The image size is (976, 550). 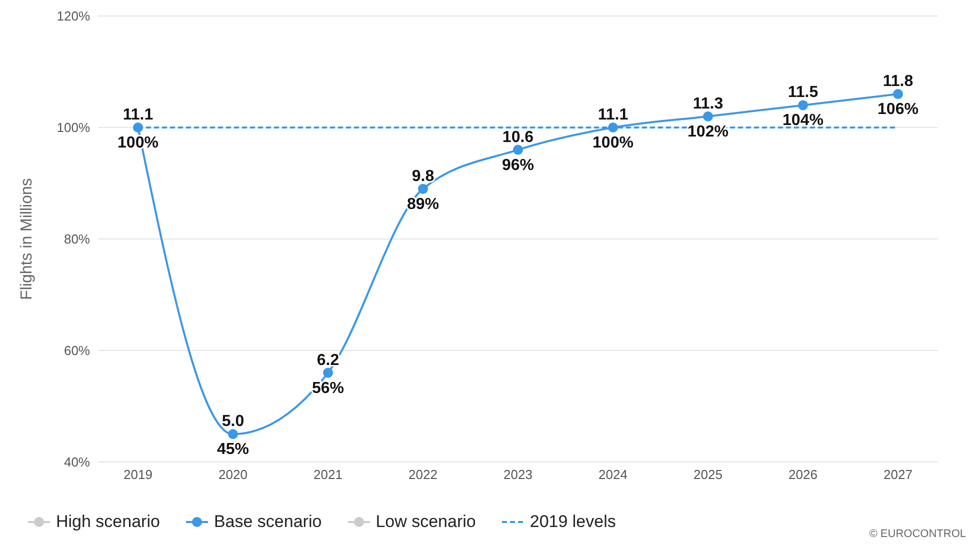 What do you see at coordinates (73, 16) in the screenshot?
I see `y-tick-label: 120%` at bounding box center [73, 16].